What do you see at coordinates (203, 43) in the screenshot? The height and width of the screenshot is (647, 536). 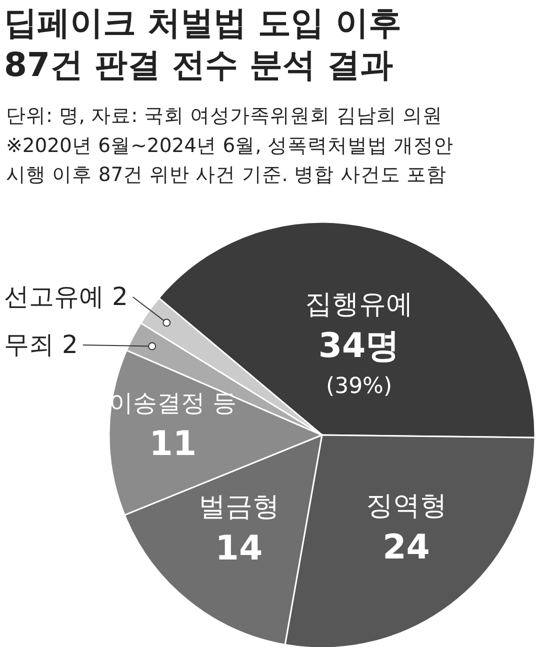 I see `chart-title: 딥페이크 처벌법 도입 이후 87건 판결 전수 분석 결과` at bounding box center [203, 43].